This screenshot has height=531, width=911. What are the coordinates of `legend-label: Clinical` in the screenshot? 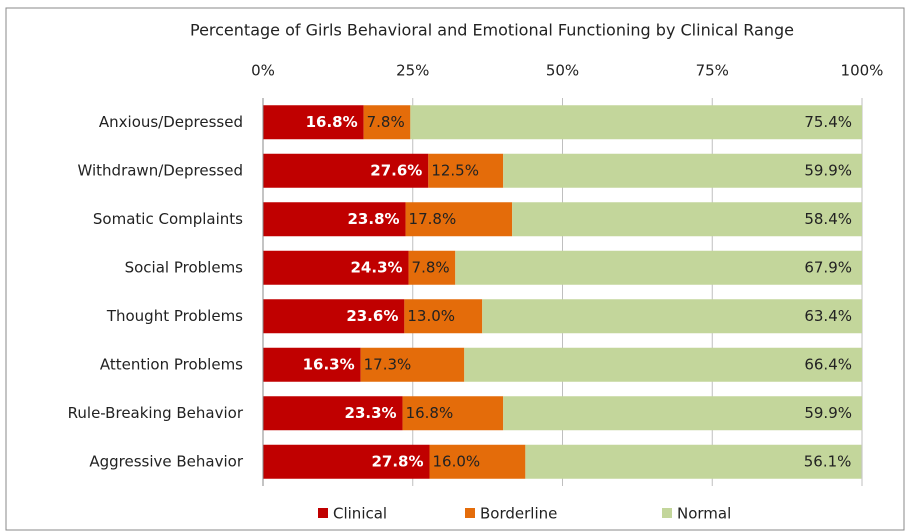 It's located at (360, 514).